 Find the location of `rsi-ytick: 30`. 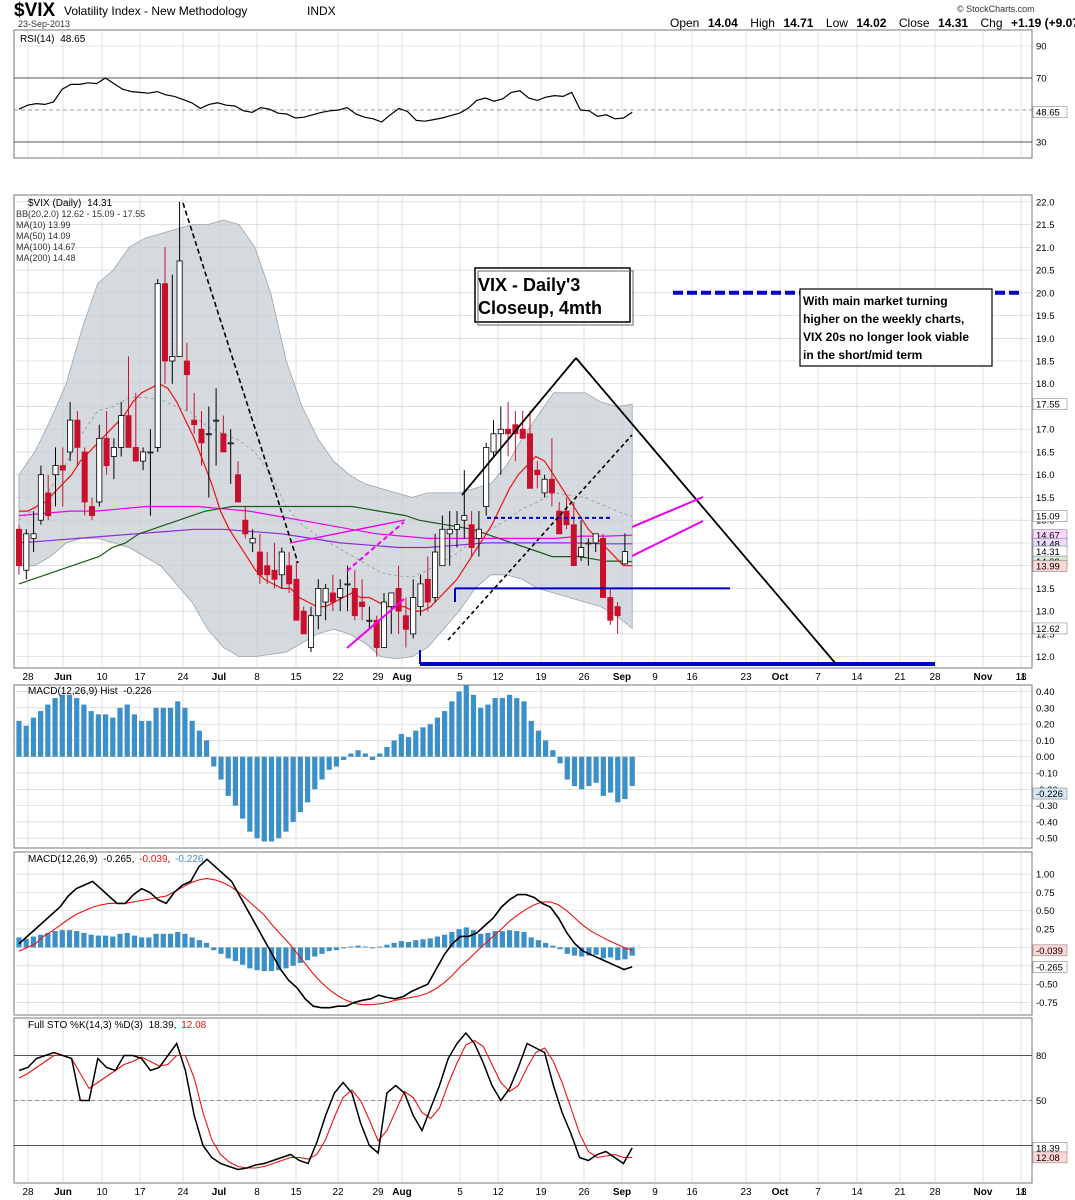

rsi-ytick: 30 is located at coordinates (1041, 143).